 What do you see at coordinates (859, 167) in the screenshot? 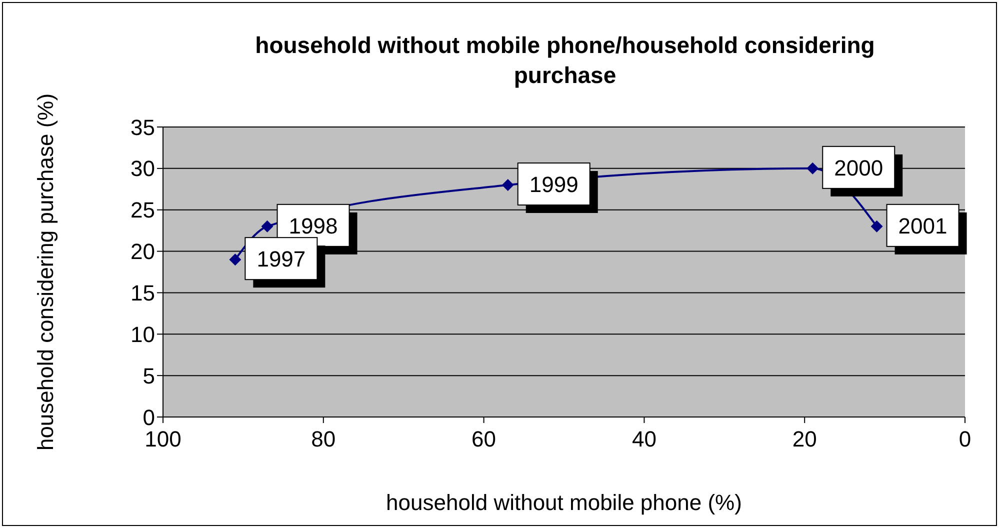
I see `annotation: 2000` at bounding box center [859, 167].